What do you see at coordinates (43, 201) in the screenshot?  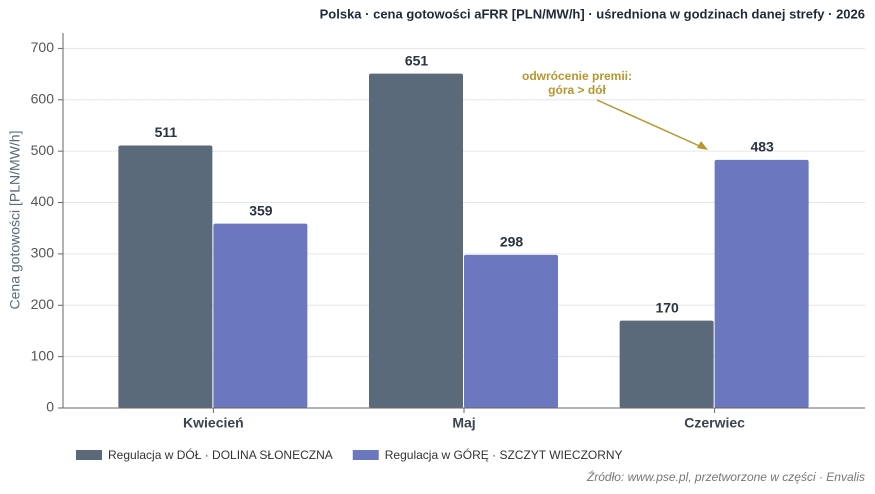 I see `y-tick-label: 400` at bounding box center [43, 201].